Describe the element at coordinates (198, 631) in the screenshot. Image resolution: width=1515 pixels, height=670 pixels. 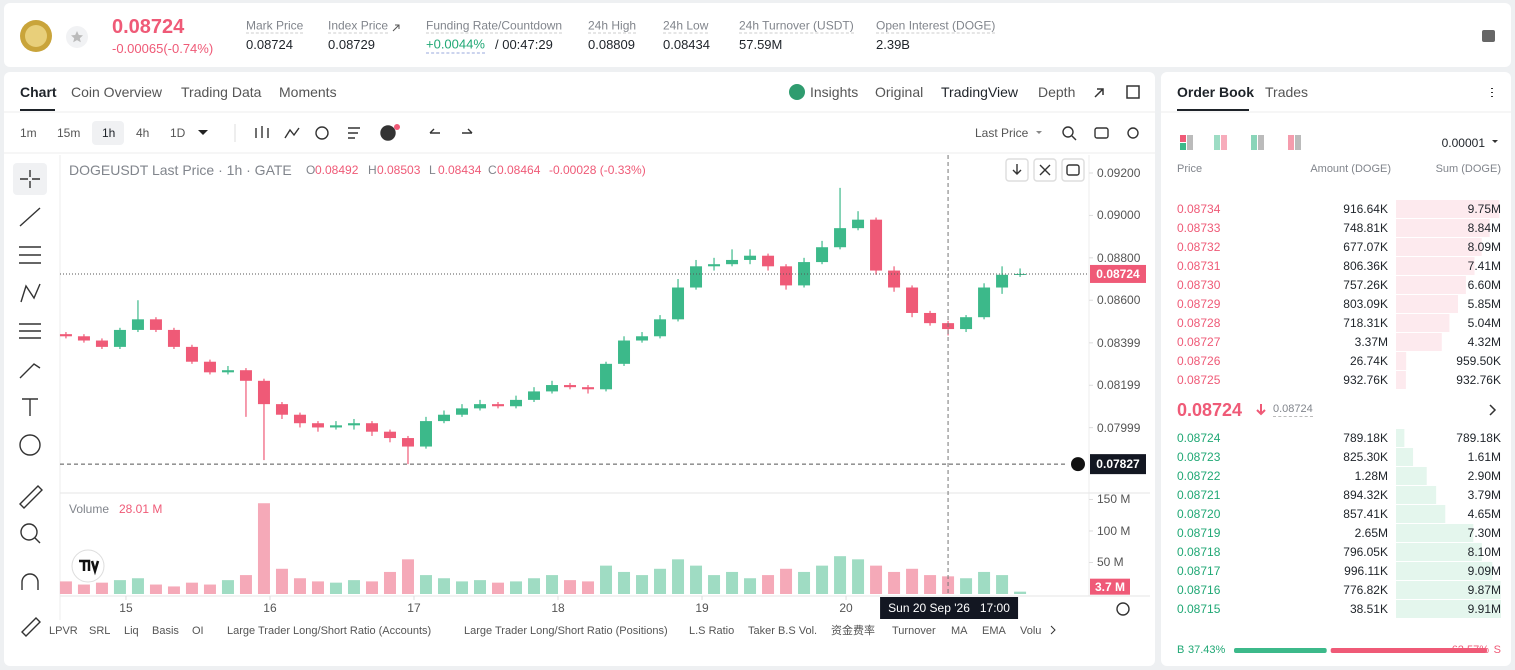
I see `indicator: OI` at that location.